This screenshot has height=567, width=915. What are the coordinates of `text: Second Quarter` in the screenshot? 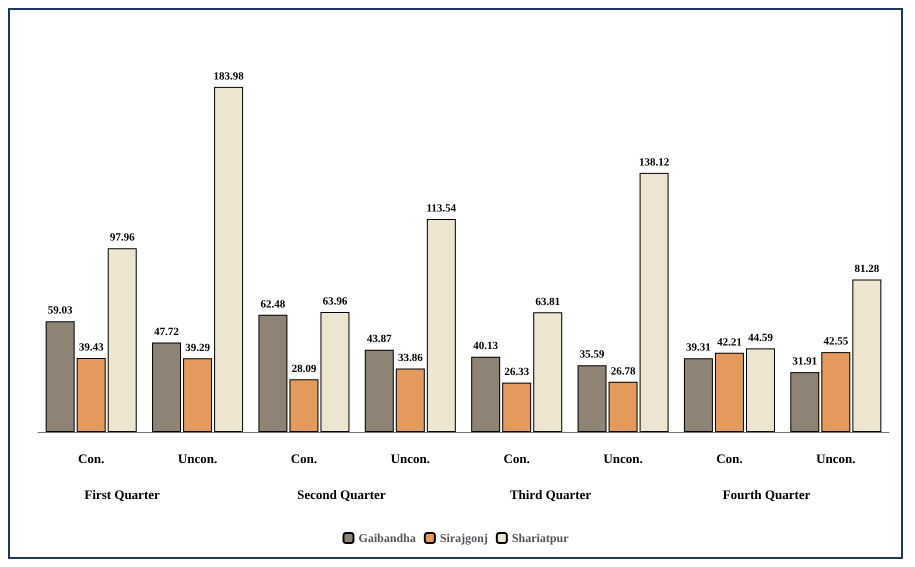 It's located at (341, 494).